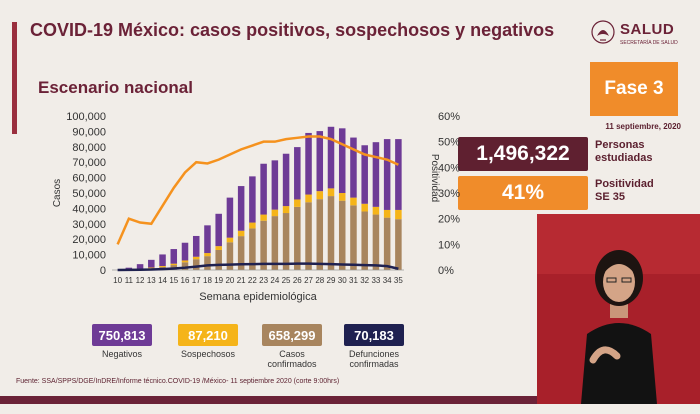 The width and height of the screenshot is (700, 414). Describe the element at coordinates (185, 280) in the screenshot. I see `x-tick-label: 16` at that location.